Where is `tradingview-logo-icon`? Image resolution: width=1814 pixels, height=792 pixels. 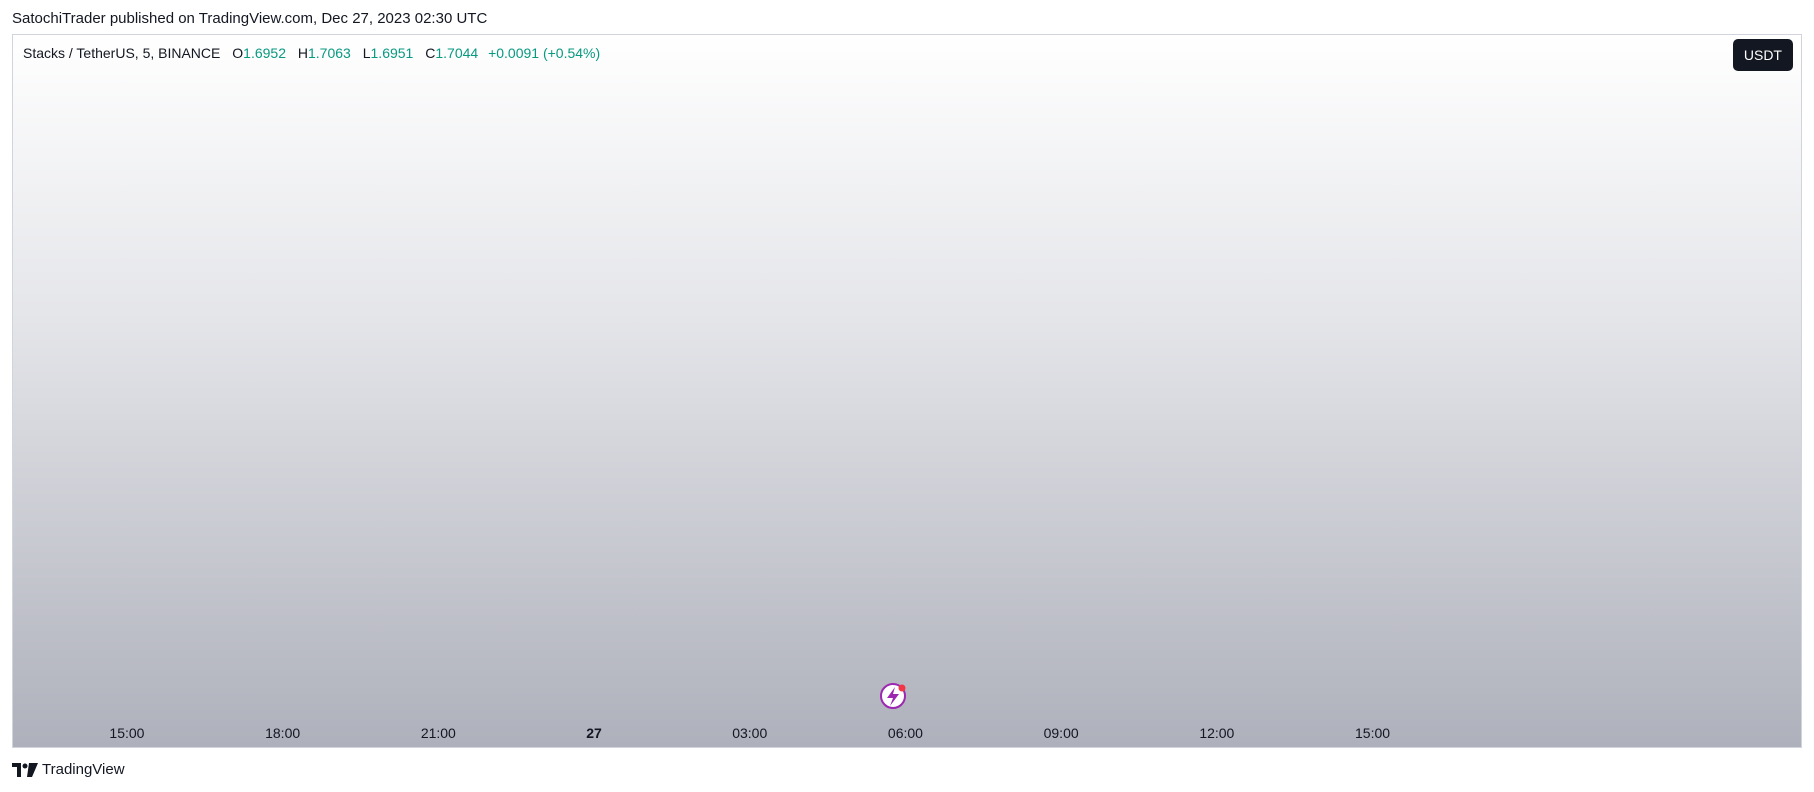
tradingview-logo-icon is located at coordinates (25, 769).